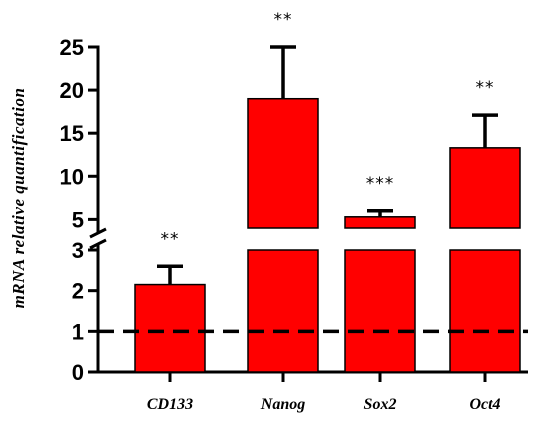 The image size is (550, 421). Describe the element at coordinates (485, 188) in the screenshot. I see `bar-upper-Oct4` at that location.